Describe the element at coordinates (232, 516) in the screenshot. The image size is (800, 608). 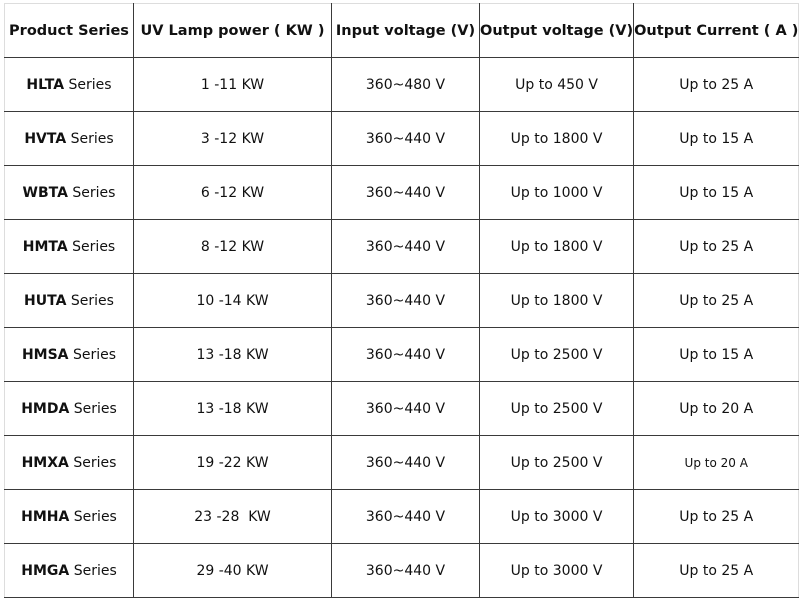
I see `cell-uv-lamp-power: 23 -28 KW` at that location.